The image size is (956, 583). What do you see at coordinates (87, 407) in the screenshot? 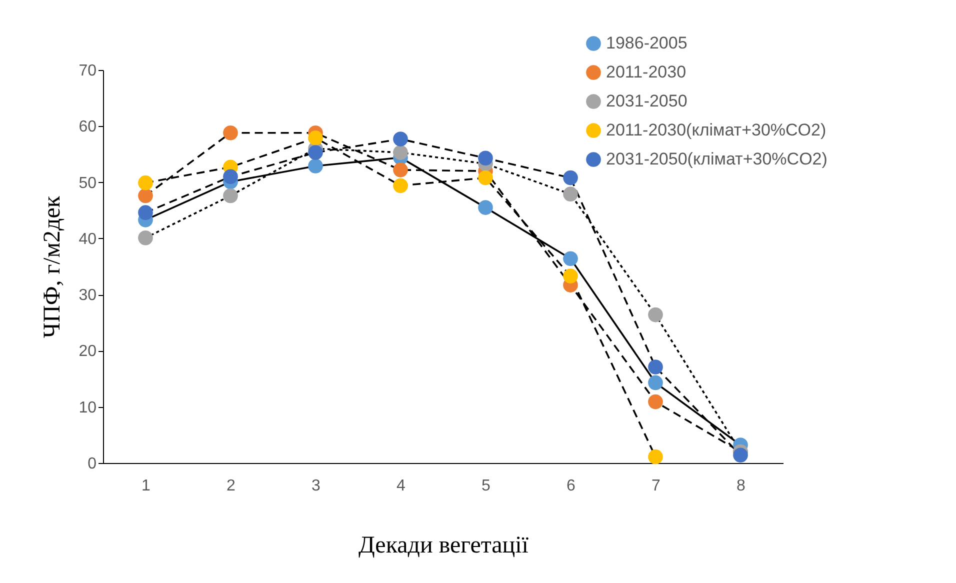
I see `y-tick-label: 10` at bounding box center [87, 407].